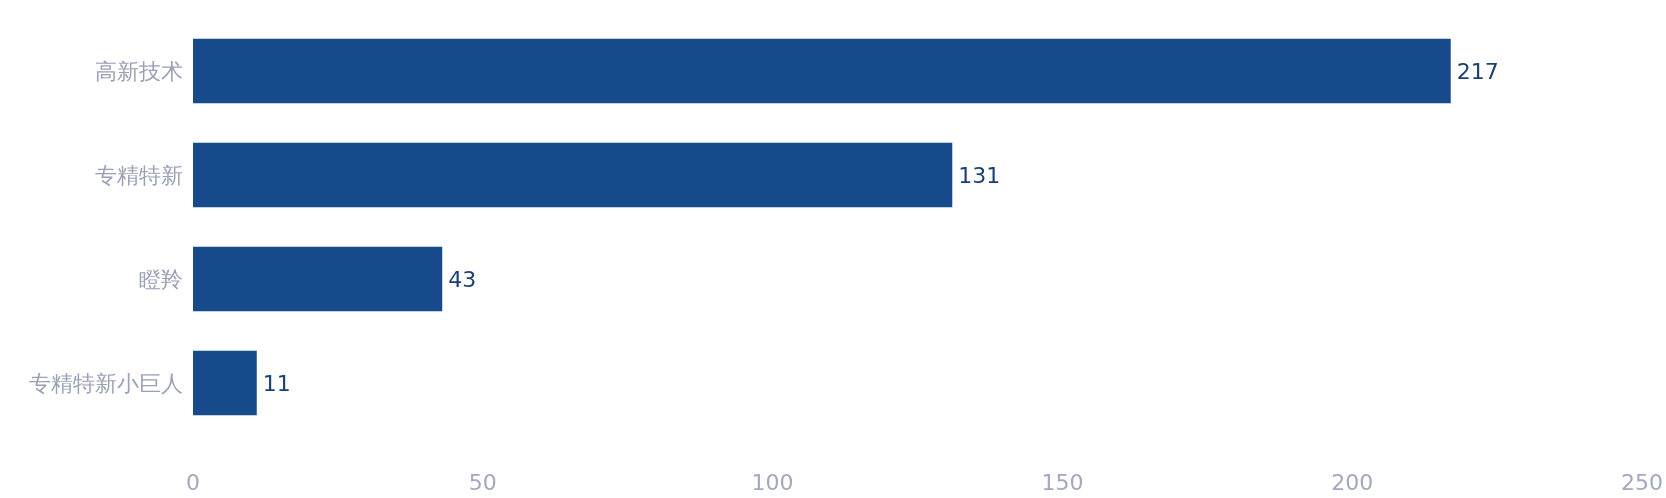 The height and width of the screenshot is (498, 1666). What do you see at coordinates (161, 279) in the screenshot?
I see `y-tick-label: 瞪羚` at bounding box center [161, 279].